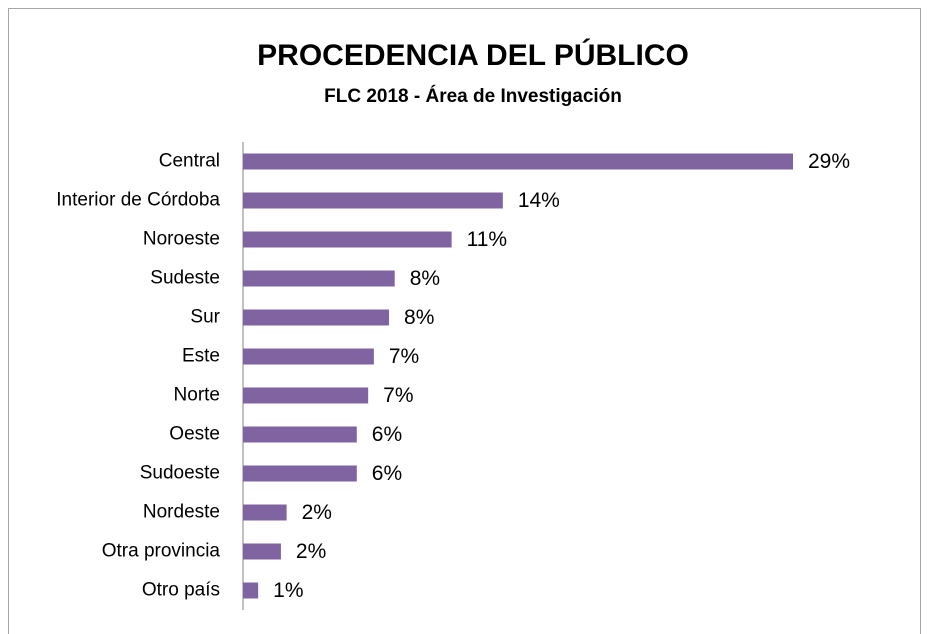 This screenshot has height=634, width=927. What do you see at coordinates (205, 317) in the screenshot?
I see `y-tick-label: Sur` at bounding box center [205, 317].